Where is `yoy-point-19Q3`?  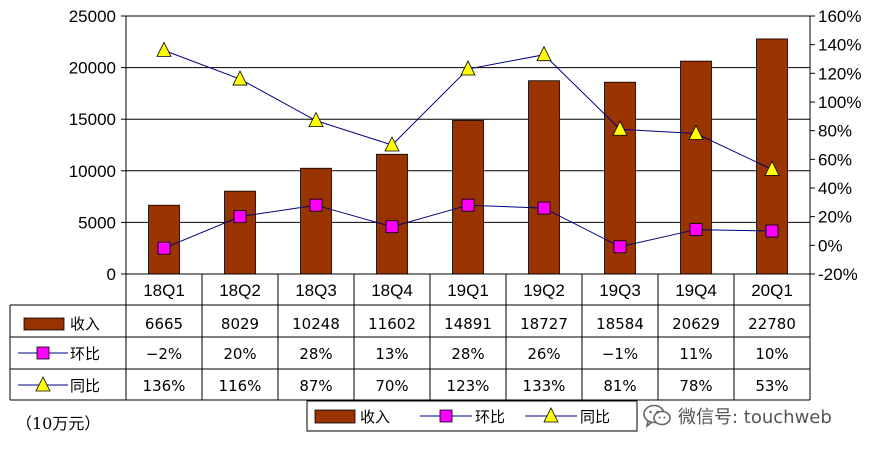
yoy-point-19Q3 is located at coordinates (620, 128).